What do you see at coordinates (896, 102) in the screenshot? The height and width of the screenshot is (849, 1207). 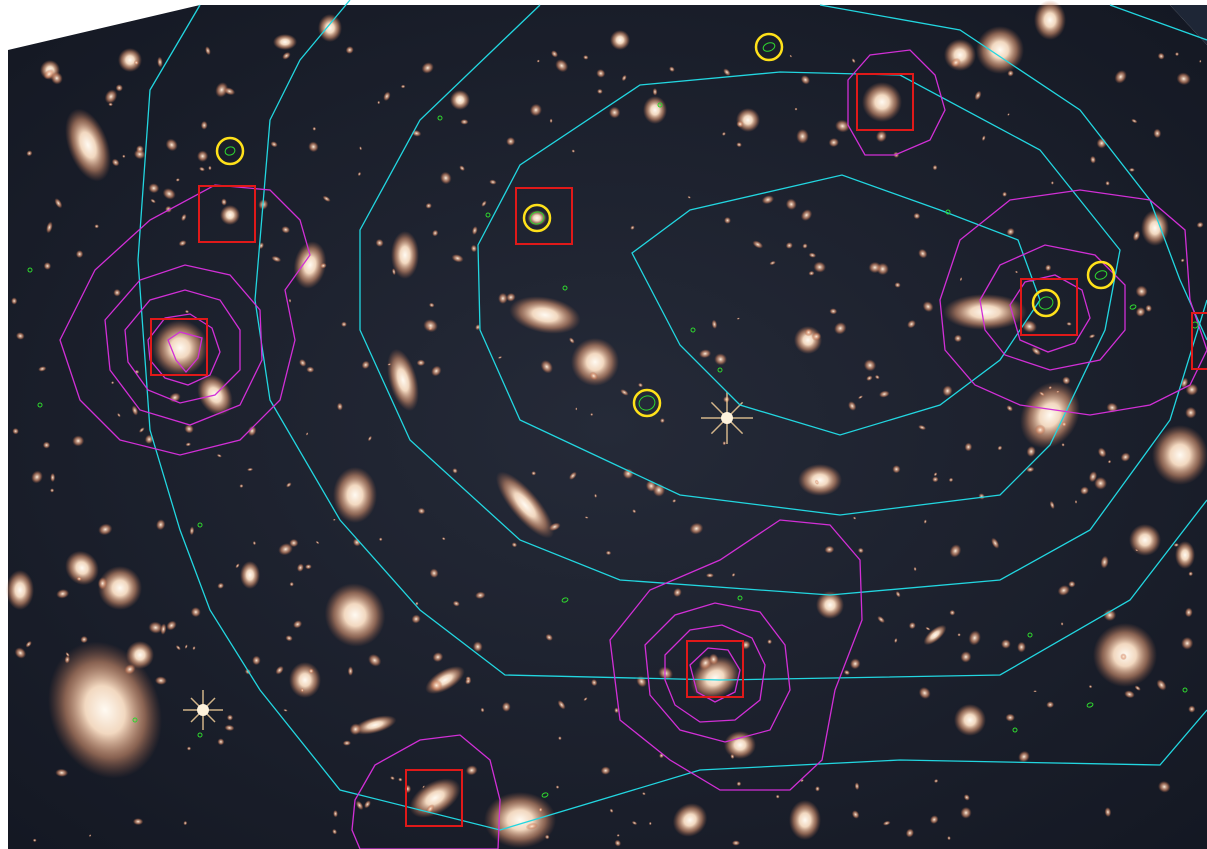 I see `magenta-contour-top` at bounding box center [896, 102].